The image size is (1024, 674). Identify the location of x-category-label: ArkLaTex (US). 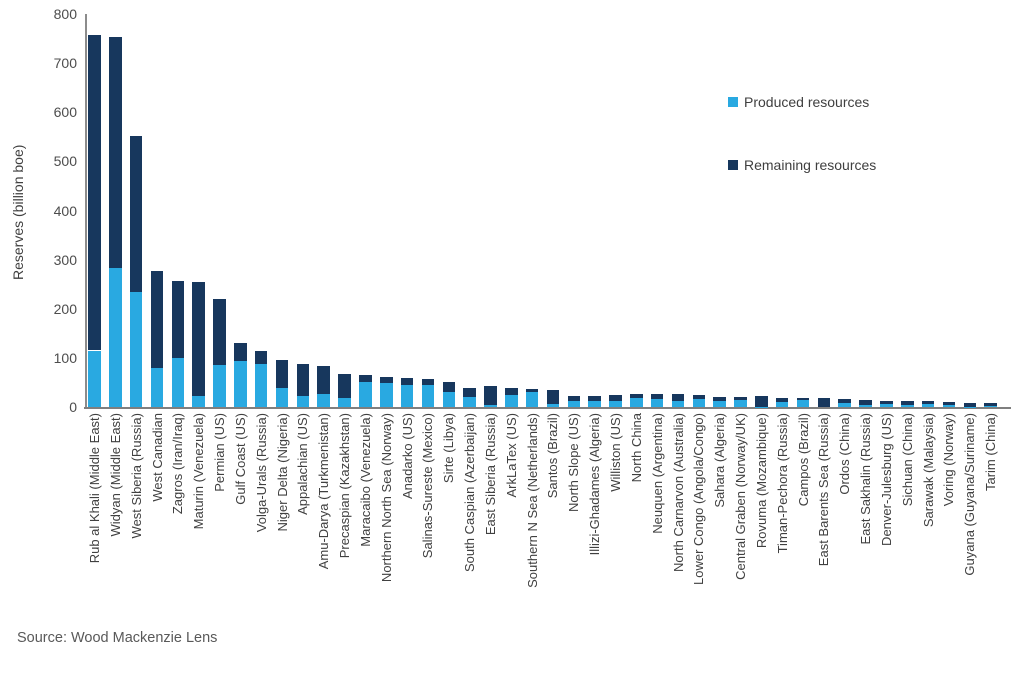
(511, 455).